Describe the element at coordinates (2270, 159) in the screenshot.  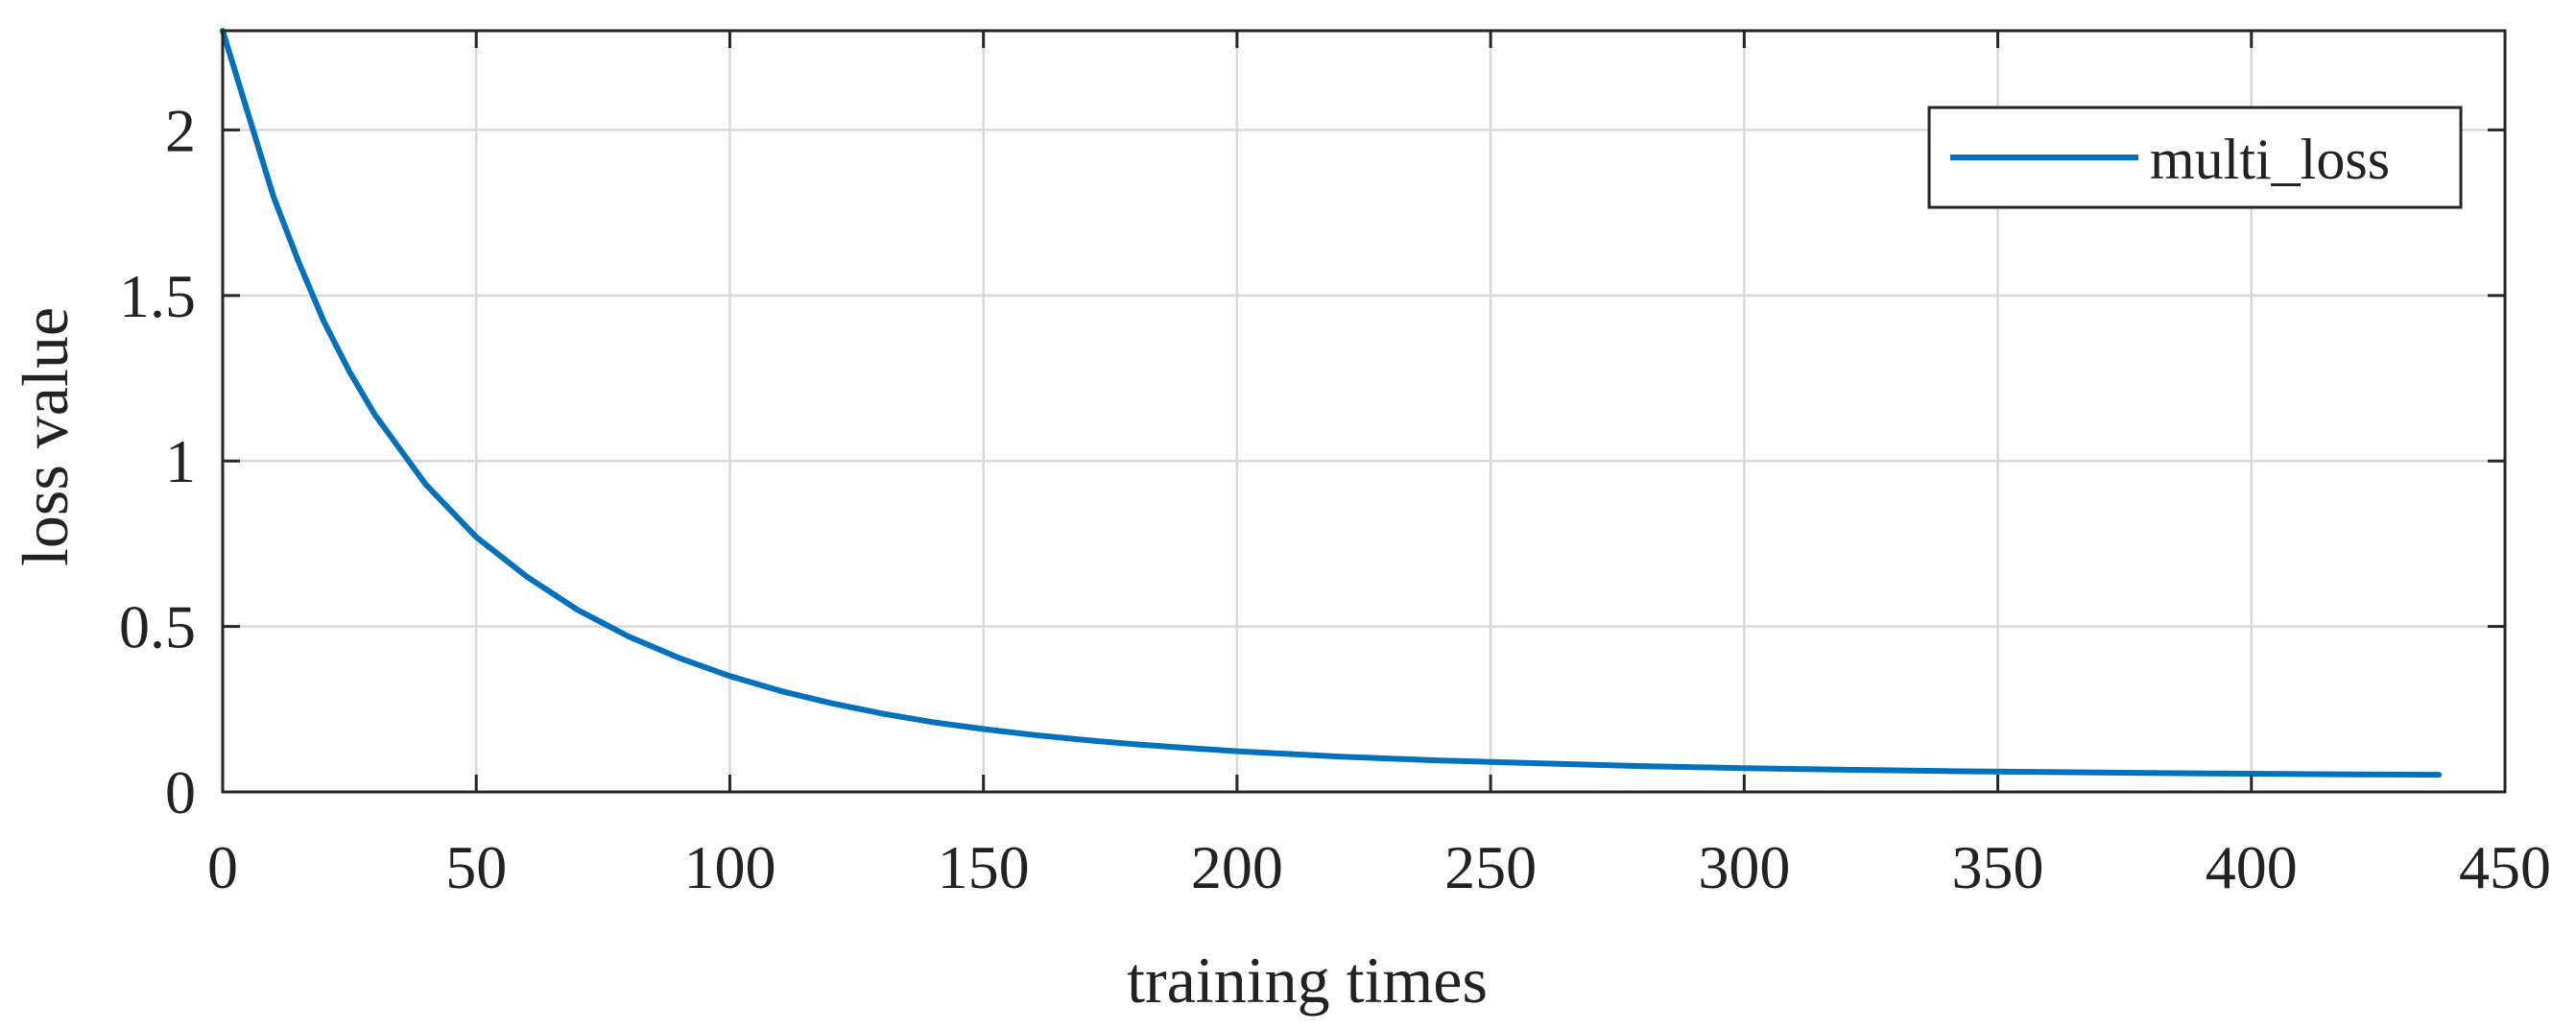
I see `legend-label-multi-loss: multi_loss` at that location.